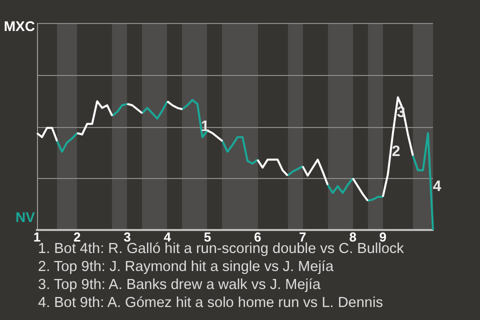 The width and height of the screenshot is (480, 320). I want to click on annotation: 2, so click(396, 151).